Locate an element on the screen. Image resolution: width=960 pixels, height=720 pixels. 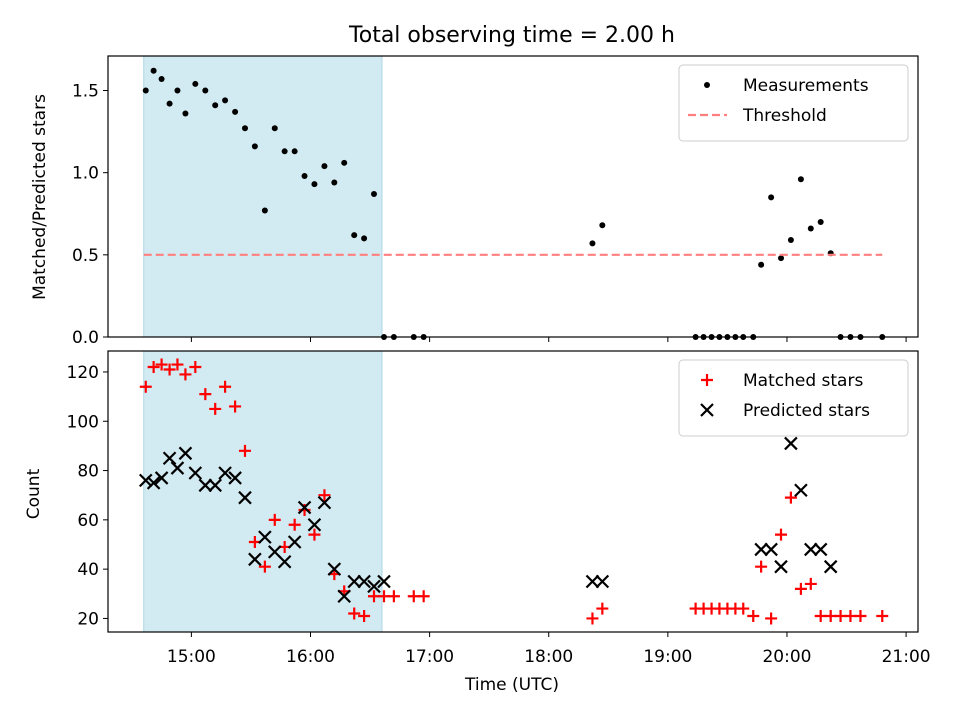
chart-title: Total observing time = 2.00 h is located at coordinates (511, 35).